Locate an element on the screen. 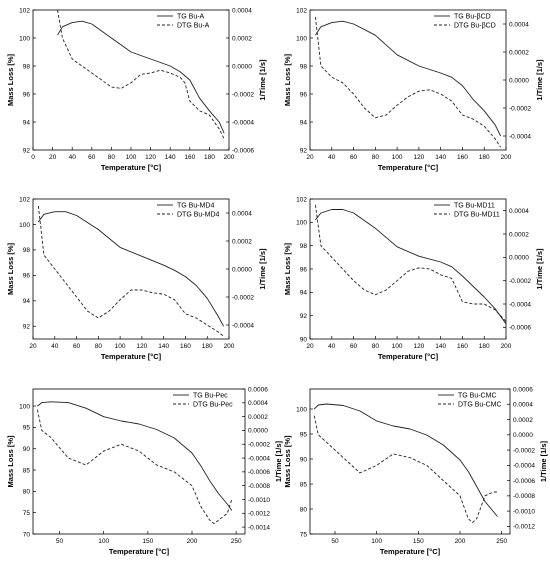  y-tick-label: 94 is located at coordinates (304, 293).